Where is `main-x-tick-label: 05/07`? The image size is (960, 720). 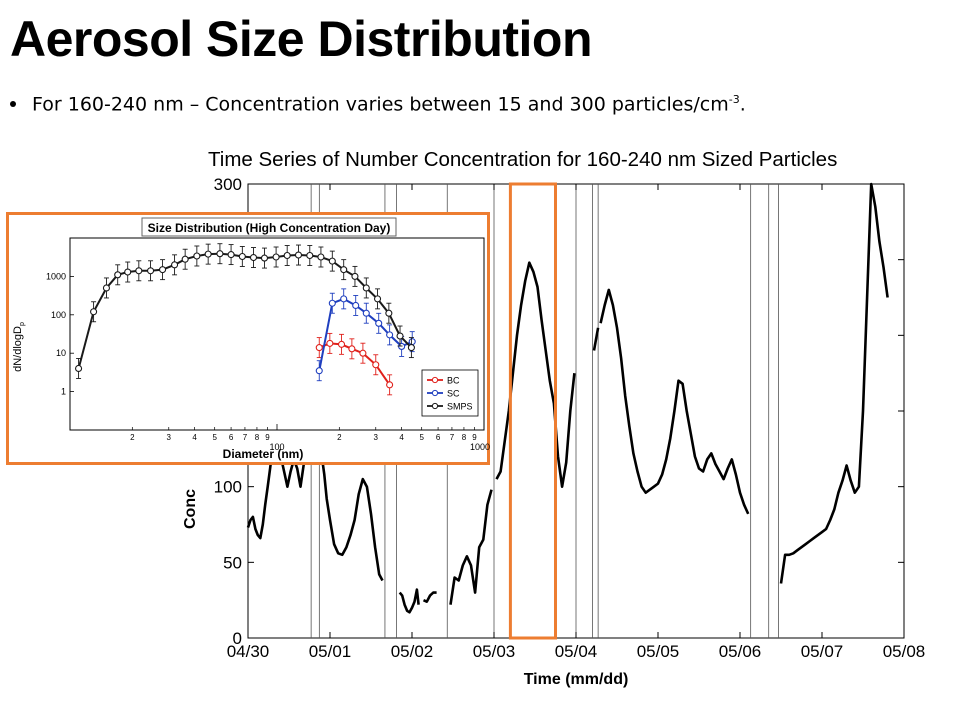 main-x-tick-label: 05/07 is located at coordinates (822, 651).